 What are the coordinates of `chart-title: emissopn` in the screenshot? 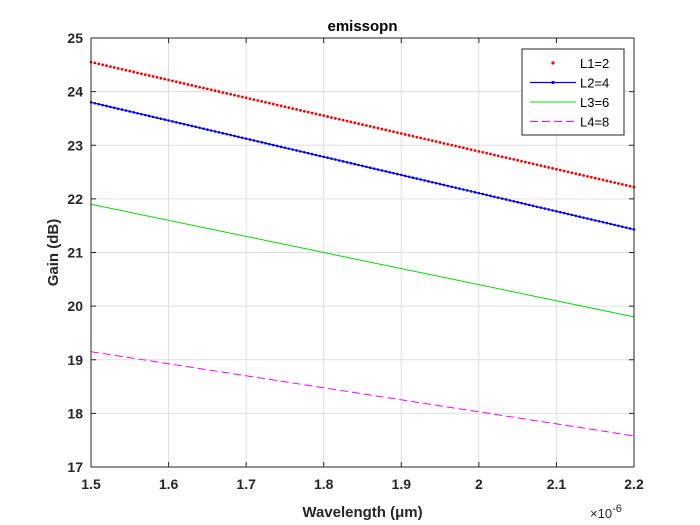 It's located at (362, 26).